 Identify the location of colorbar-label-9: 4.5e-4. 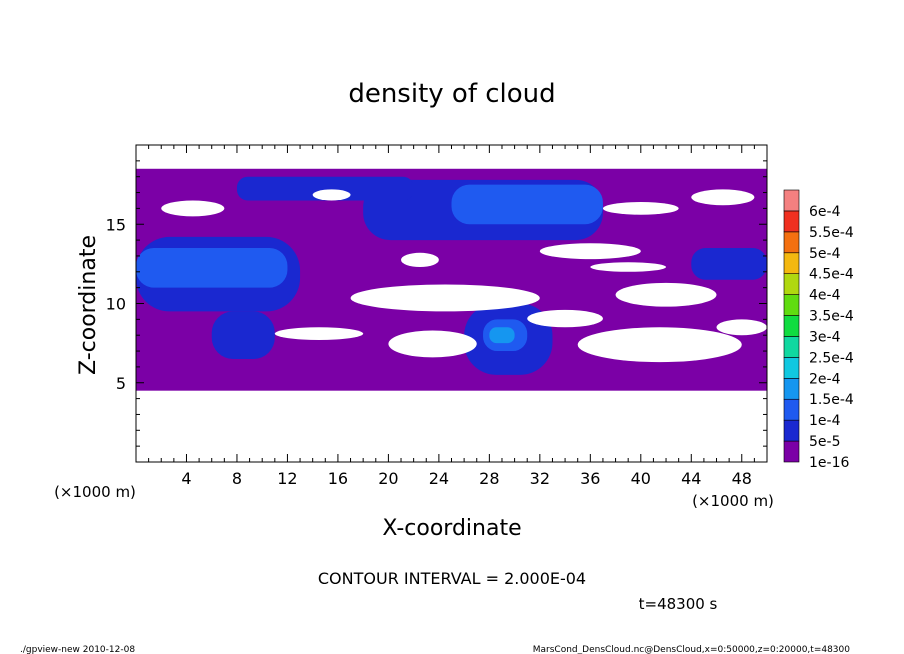
(831, 275).